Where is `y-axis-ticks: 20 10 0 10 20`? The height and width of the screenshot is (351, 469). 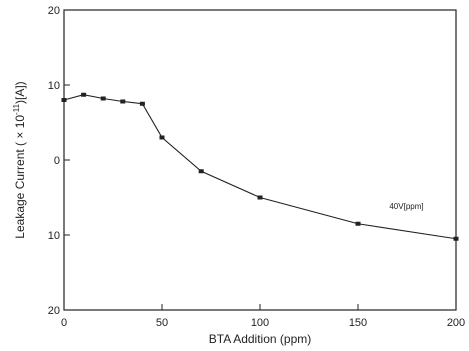 y-axis-ticks: 20 10 0 10 20 is located at coordinates (59, 161).